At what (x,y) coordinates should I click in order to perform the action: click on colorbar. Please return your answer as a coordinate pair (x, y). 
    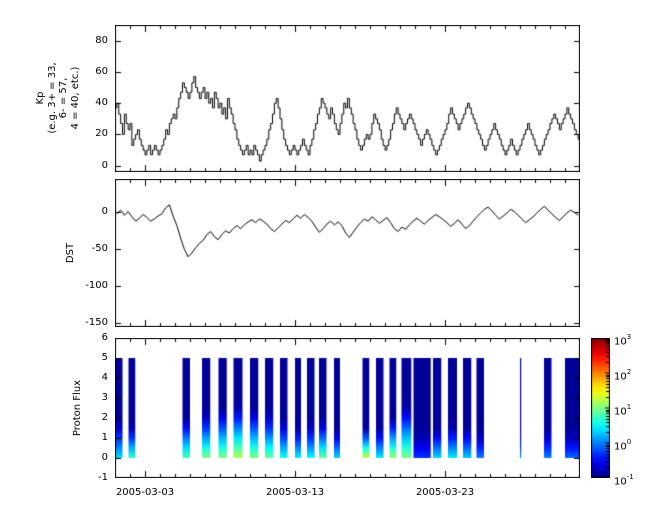
    Looking at the image, I should click on (600, 408).